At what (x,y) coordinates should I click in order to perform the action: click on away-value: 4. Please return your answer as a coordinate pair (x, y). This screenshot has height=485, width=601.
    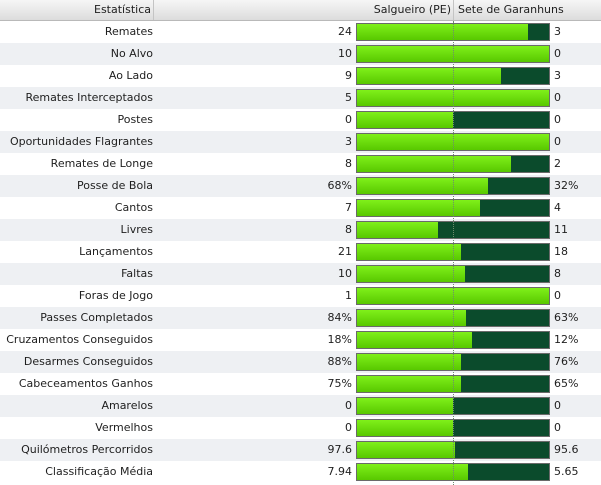
    Looking at the image, I should click on (557, 207).